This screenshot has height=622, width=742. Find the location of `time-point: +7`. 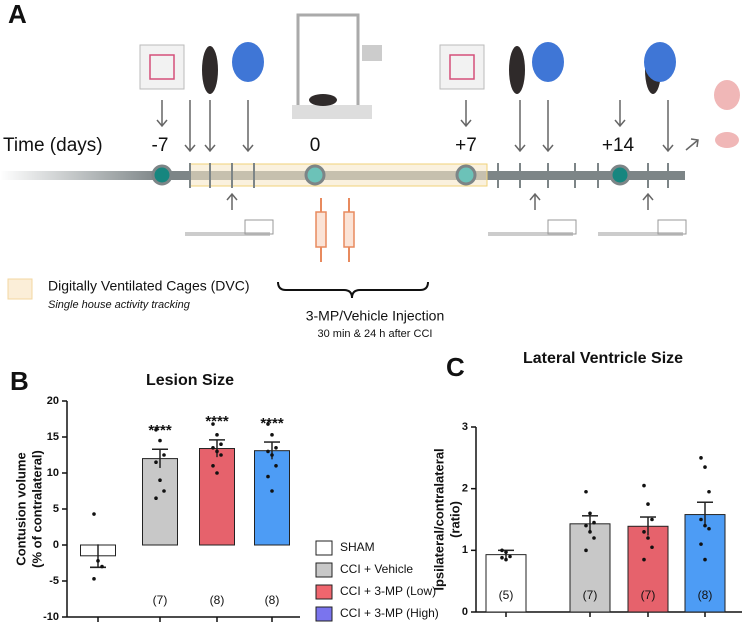

time-point: +7 is located at coordinates (466, 145).